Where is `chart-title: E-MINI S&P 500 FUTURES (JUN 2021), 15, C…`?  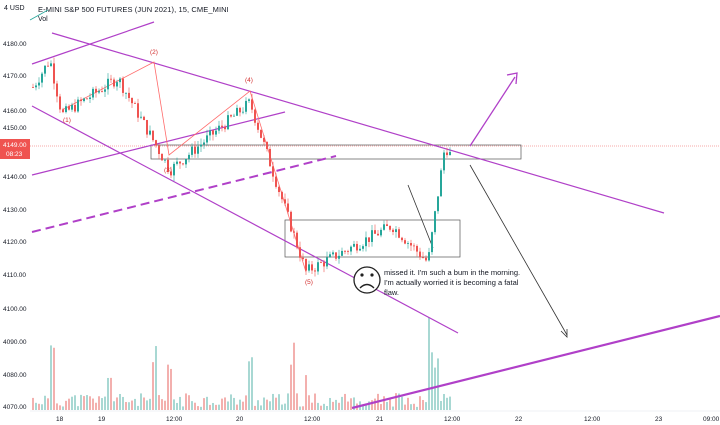
chart-title: E-MINI S&P 500 FUTURES (JUN 2021), 15, C… is located at coordinates (133, 9).